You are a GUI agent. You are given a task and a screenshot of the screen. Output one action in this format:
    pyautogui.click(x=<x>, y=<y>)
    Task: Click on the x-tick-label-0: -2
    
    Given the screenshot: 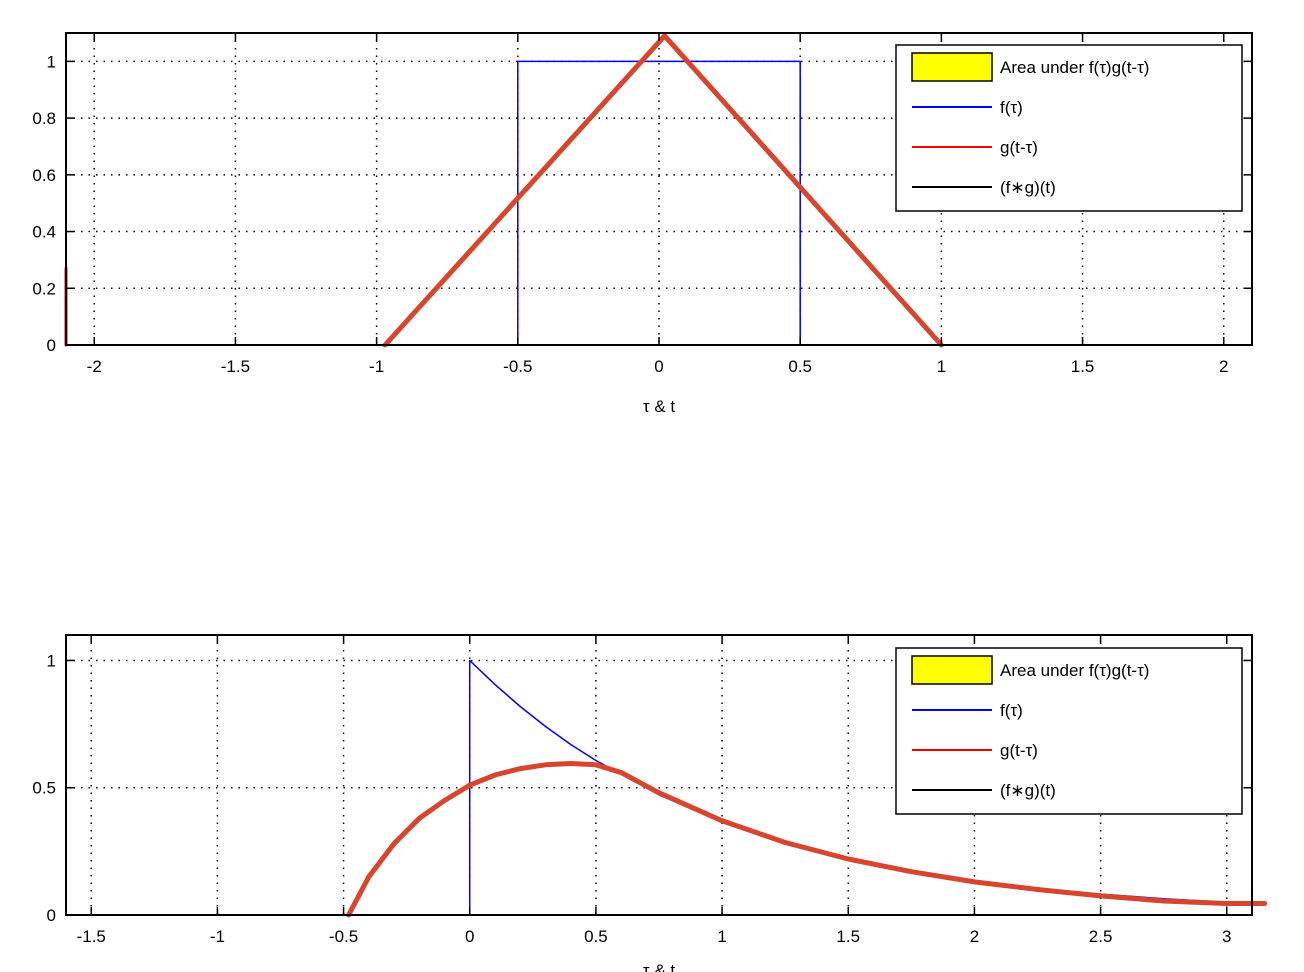 What is the action you would take?
    pyautogui.click(x=94, y=366)
    